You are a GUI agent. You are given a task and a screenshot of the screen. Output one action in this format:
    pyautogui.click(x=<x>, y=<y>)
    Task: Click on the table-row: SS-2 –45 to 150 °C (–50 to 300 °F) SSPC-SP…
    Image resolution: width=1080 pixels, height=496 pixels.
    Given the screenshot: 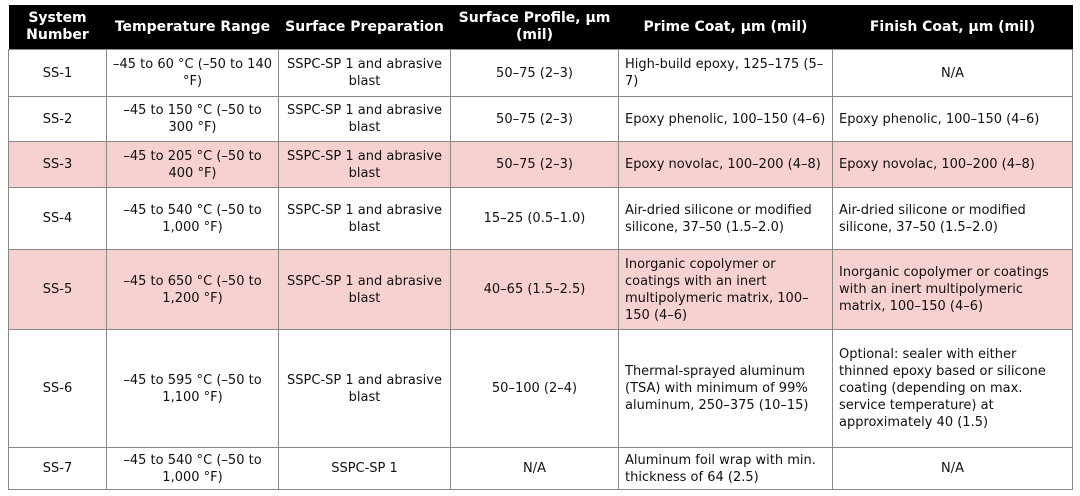 What is the action you would take?
    pyautogui.click(x=540, y=119)
    